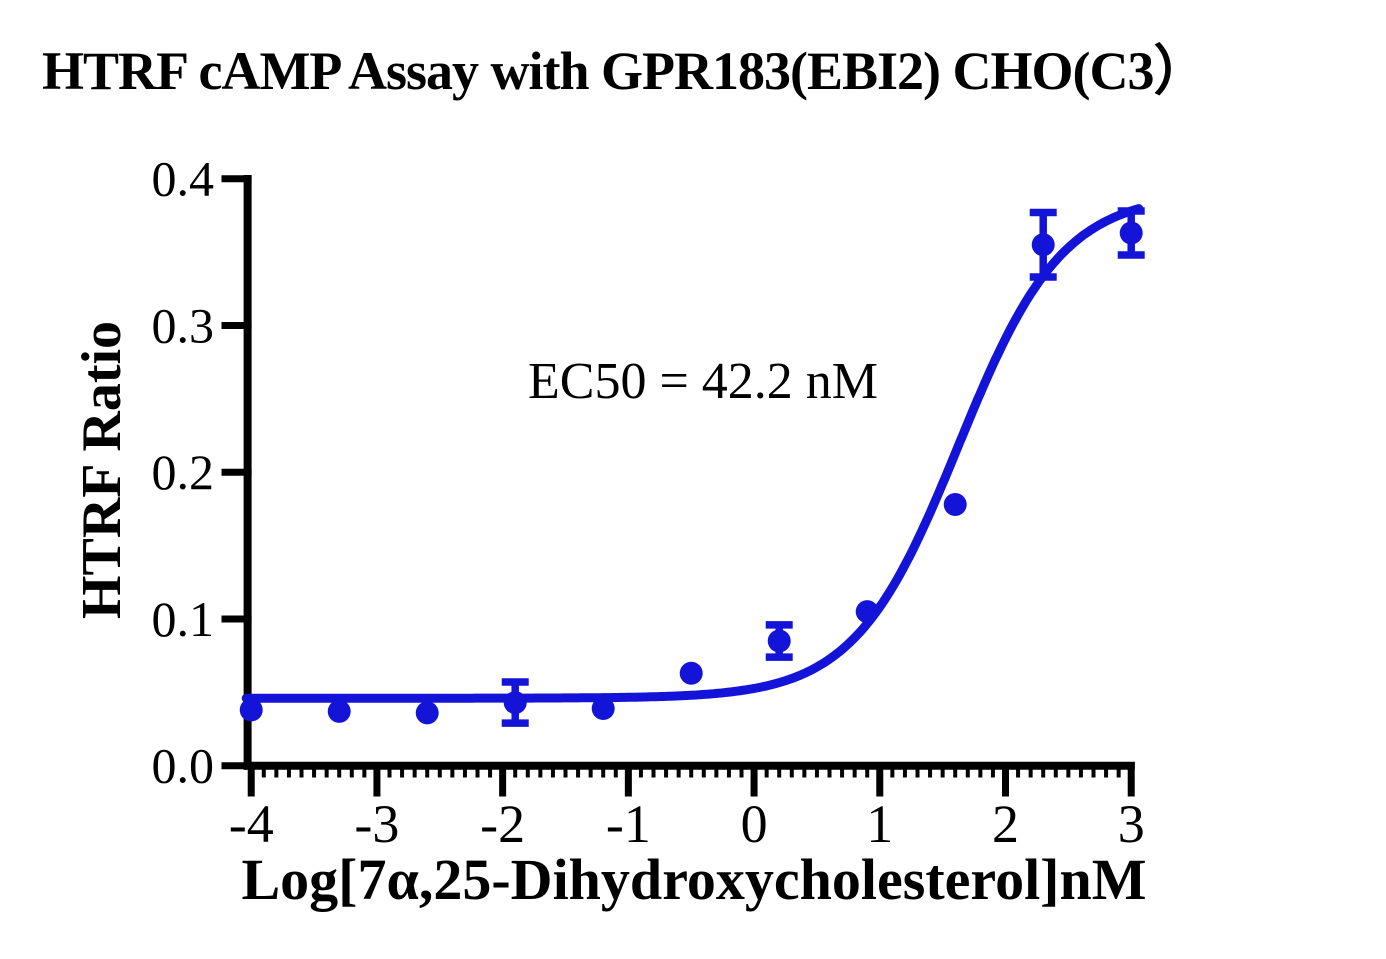 This screenshot has height=959, width=1386. I want to click on x-major-ticks, so click(691, 779).